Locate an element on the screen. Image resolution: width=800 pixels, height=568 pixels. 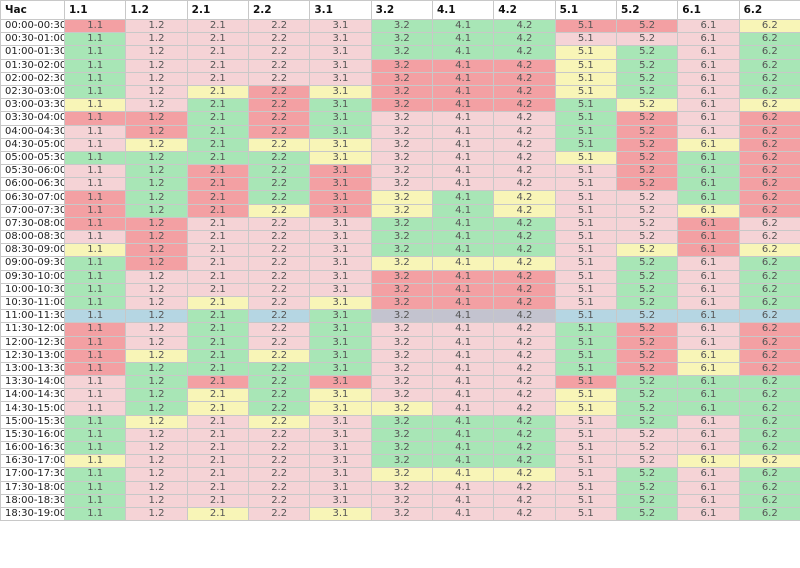
time-slot-label: 14:30-15:00 is located at coordinates (32, 408).